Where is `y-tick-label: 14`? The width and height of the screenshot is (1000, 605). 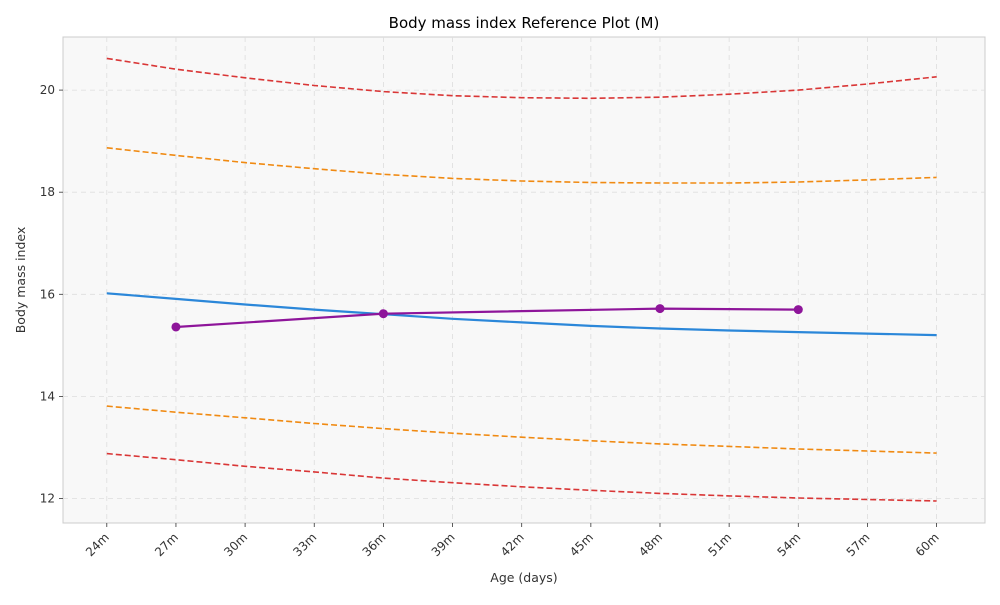
y-tick-label: 14 is located at coordinates (47, 396).